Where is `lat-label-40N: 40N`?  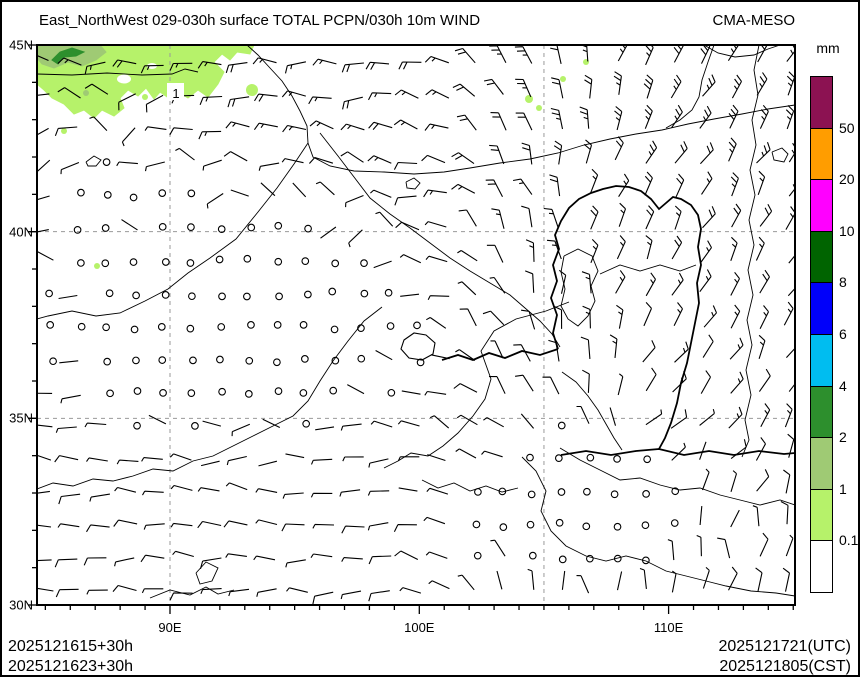 lat-label-40N: 40N is located at coordinates (21, 232).